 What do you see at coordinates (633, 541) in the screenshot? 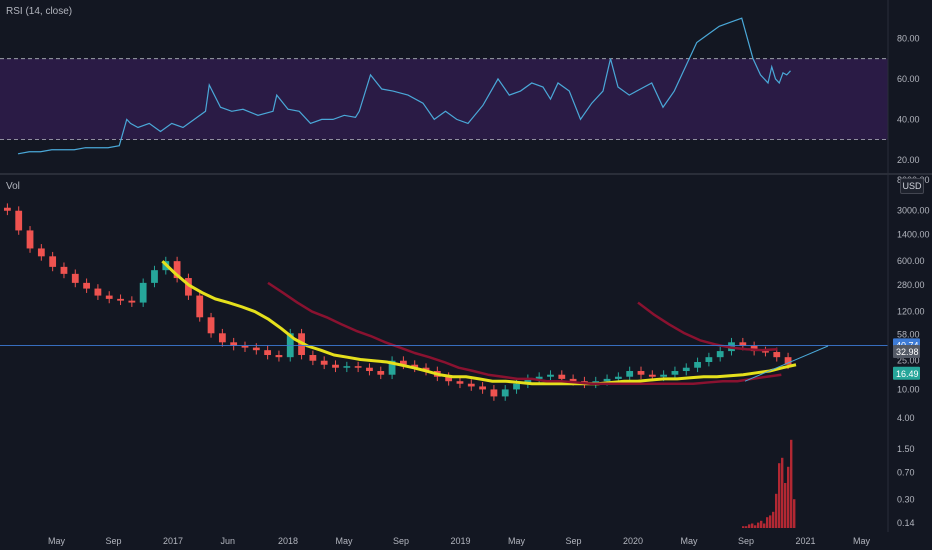
I see `x-tick-label: 2020` at bounding box center [633, 541].